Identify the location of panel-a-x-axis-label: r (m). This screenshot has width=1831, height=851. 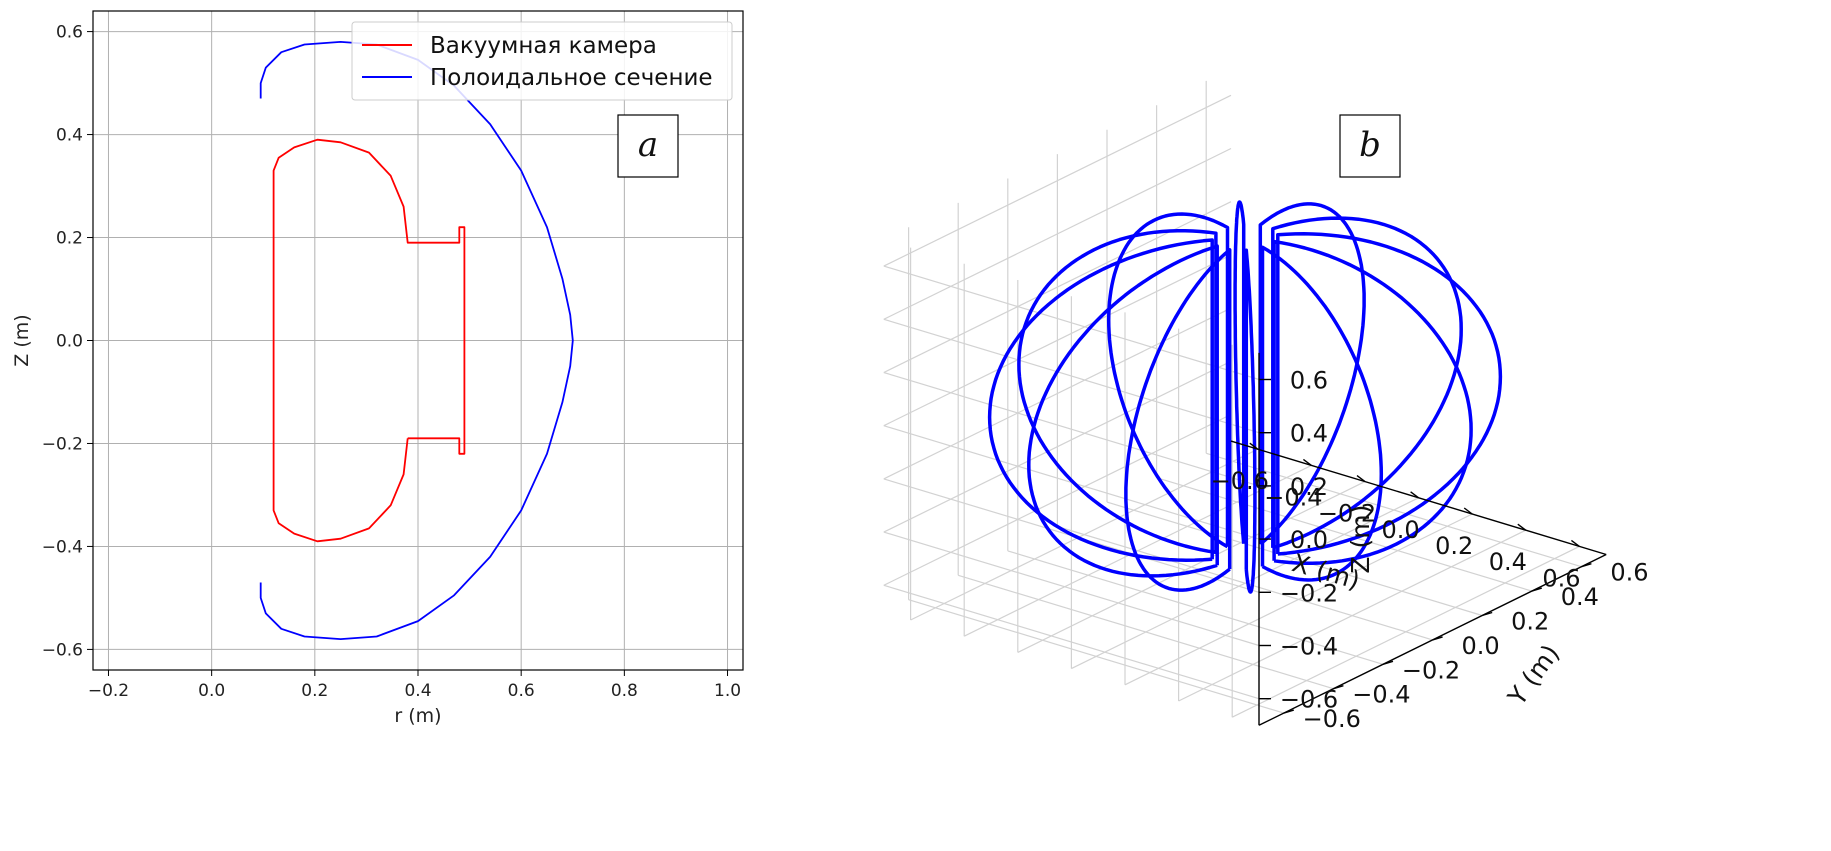
(417, 716).